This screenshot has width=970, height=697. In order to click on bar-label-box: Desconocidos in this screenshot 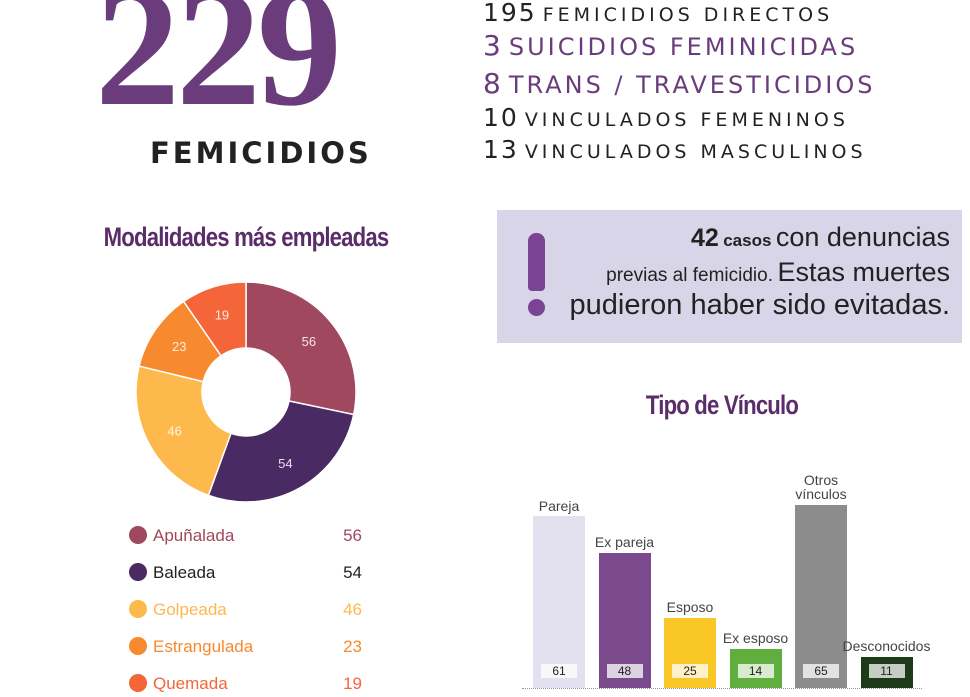, I will do `click(887, 646)`.